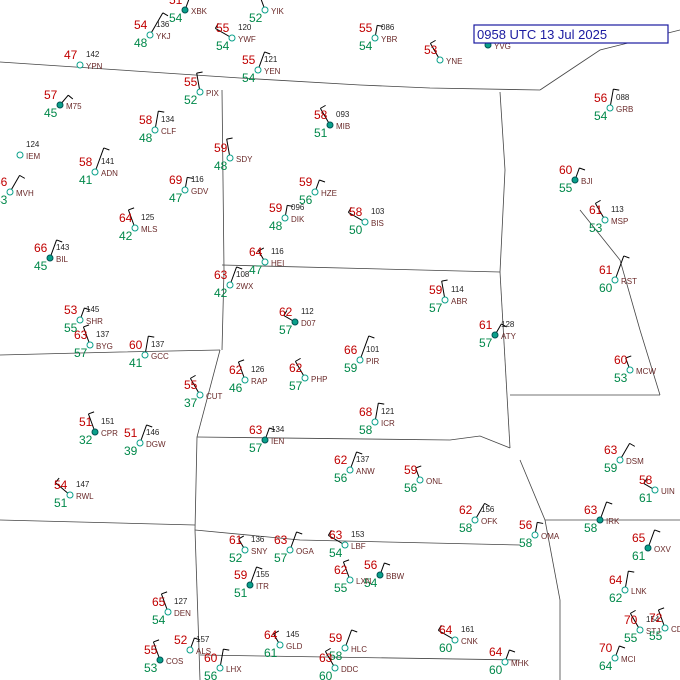  What do you see at coordinates (608, 217) in the screenshot?
I see `station-msp: 61 53 113 MSP` at bounding box center [608, 217].